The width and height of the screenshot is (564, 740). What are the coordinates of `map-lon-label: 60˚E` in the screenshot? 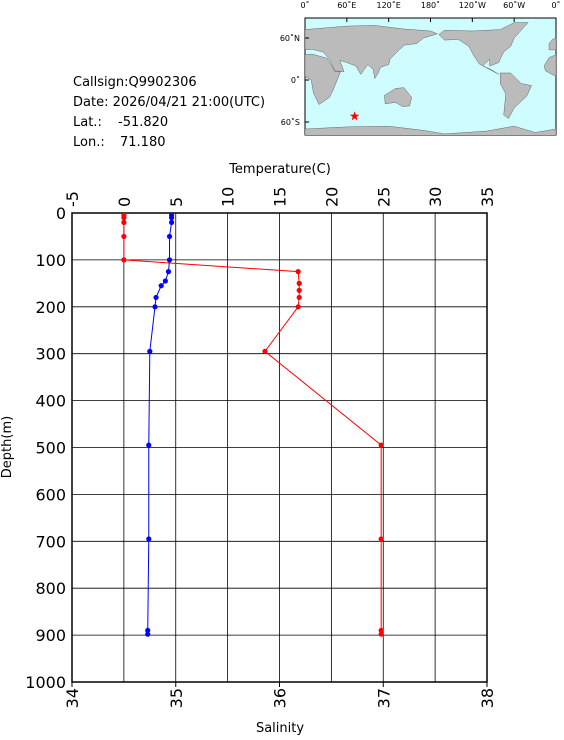 It's located at (346, 5).